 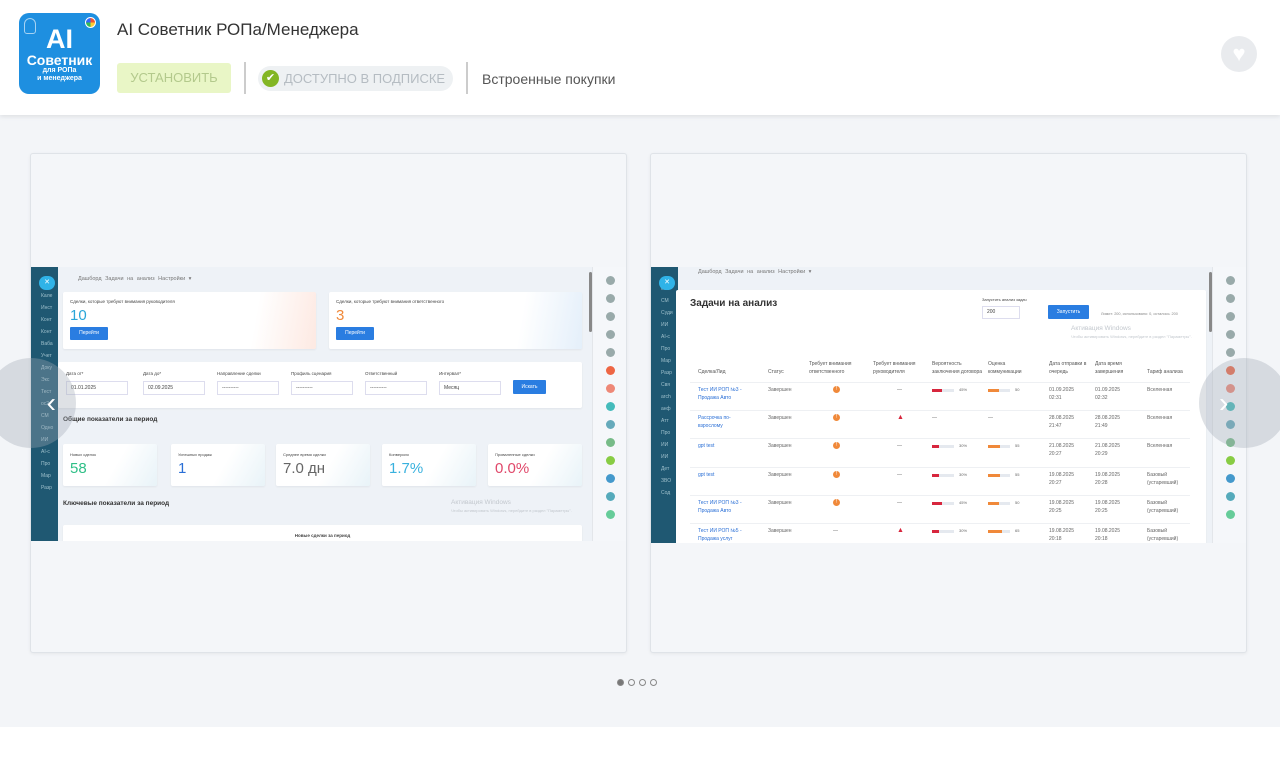 What do you see at coordinates (957, 368) in the screenshot?
I see `column-header: Вероятность заключения договора` at bounding box center [957, 368].